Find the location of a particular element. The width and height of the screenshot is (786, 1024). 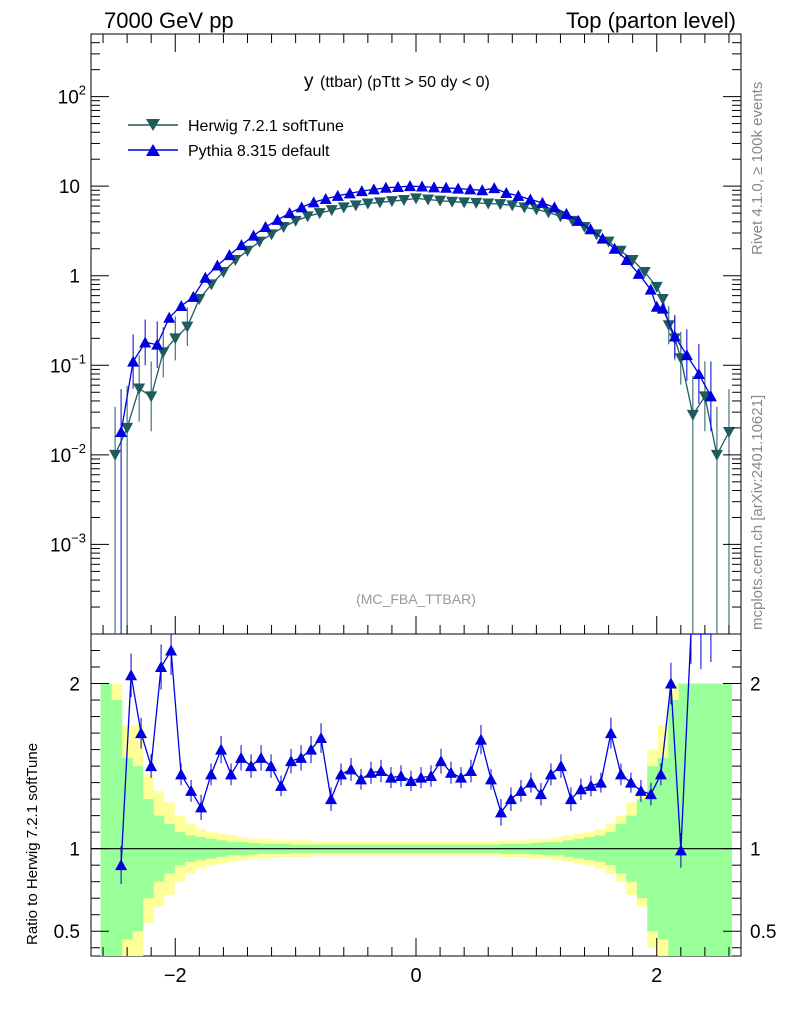

x-tick-label: −2 is located at coordinates (175, 976).